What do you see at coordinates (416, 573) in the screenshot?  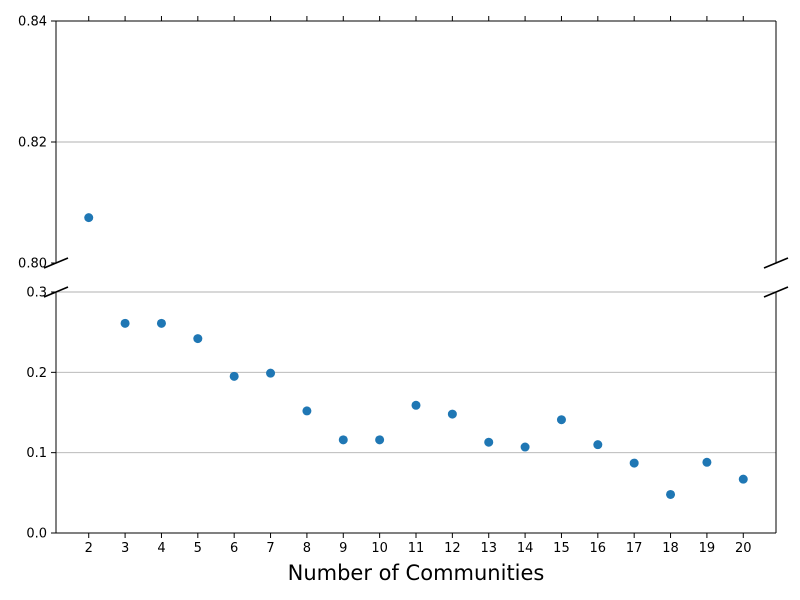 I see `x-axis-title: Number of Communities` at bounding box center [416, 573].